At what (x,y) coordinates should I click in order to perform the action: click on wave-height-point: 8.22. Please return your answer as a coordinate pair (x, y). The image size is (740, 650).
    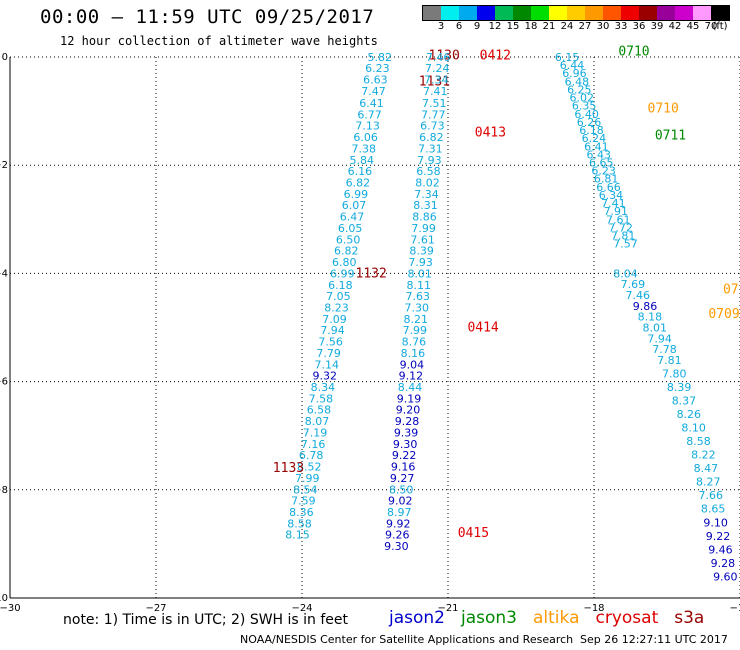
    Looking at the image, I should click on (703, 455).